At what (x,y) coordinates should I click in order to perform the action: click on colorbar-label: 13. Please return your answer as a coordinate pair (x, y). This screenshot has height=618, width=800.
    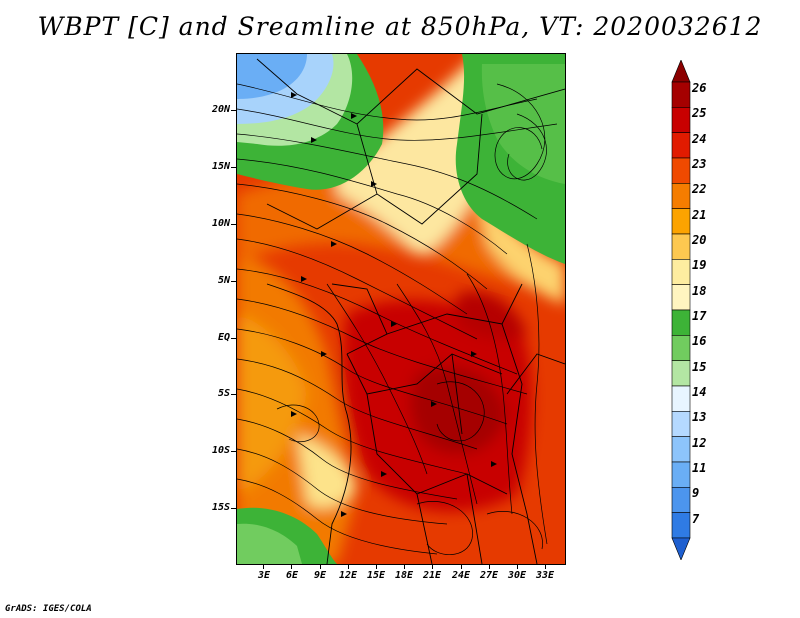
    Looking at the image, I should click on (699, 417).